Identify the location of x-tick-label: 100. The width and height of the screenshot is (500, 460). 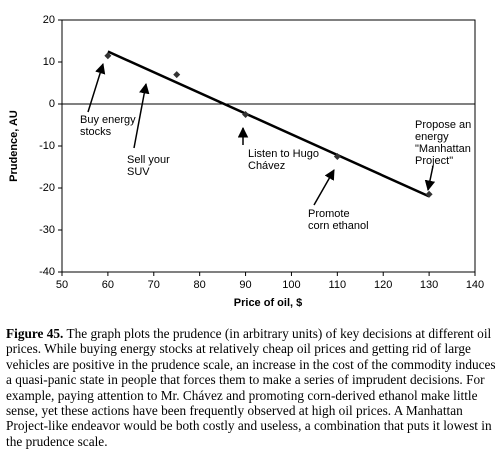
(291, 285).